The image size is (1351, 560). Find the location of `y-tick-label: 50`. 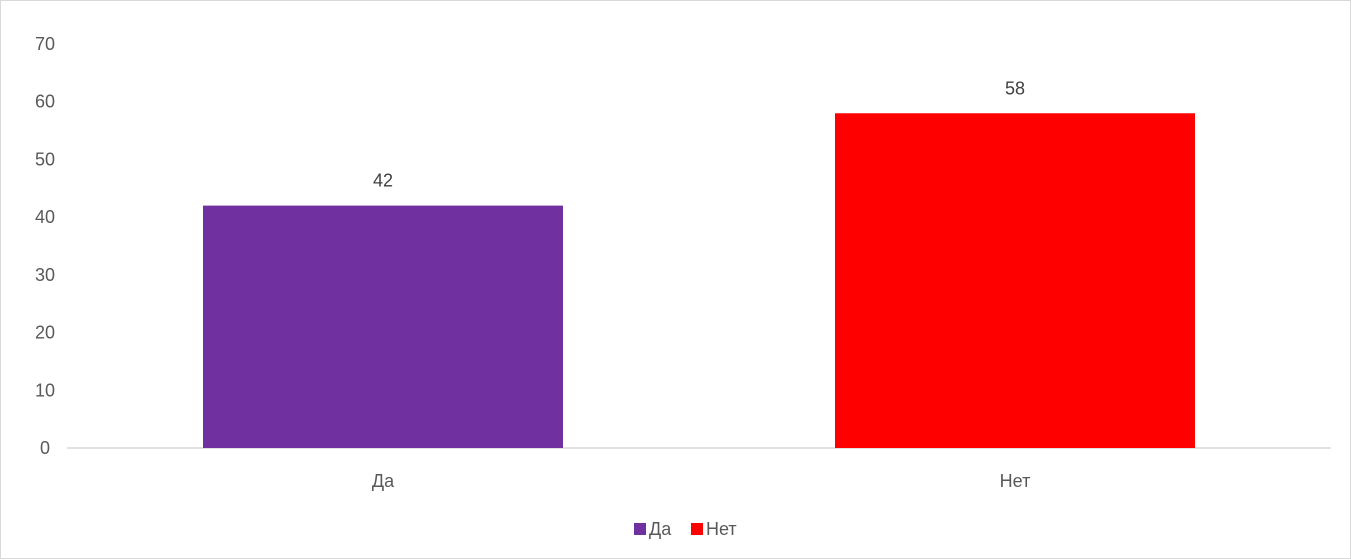

y-tick-label: 50 is located at coordinates (45, 159).